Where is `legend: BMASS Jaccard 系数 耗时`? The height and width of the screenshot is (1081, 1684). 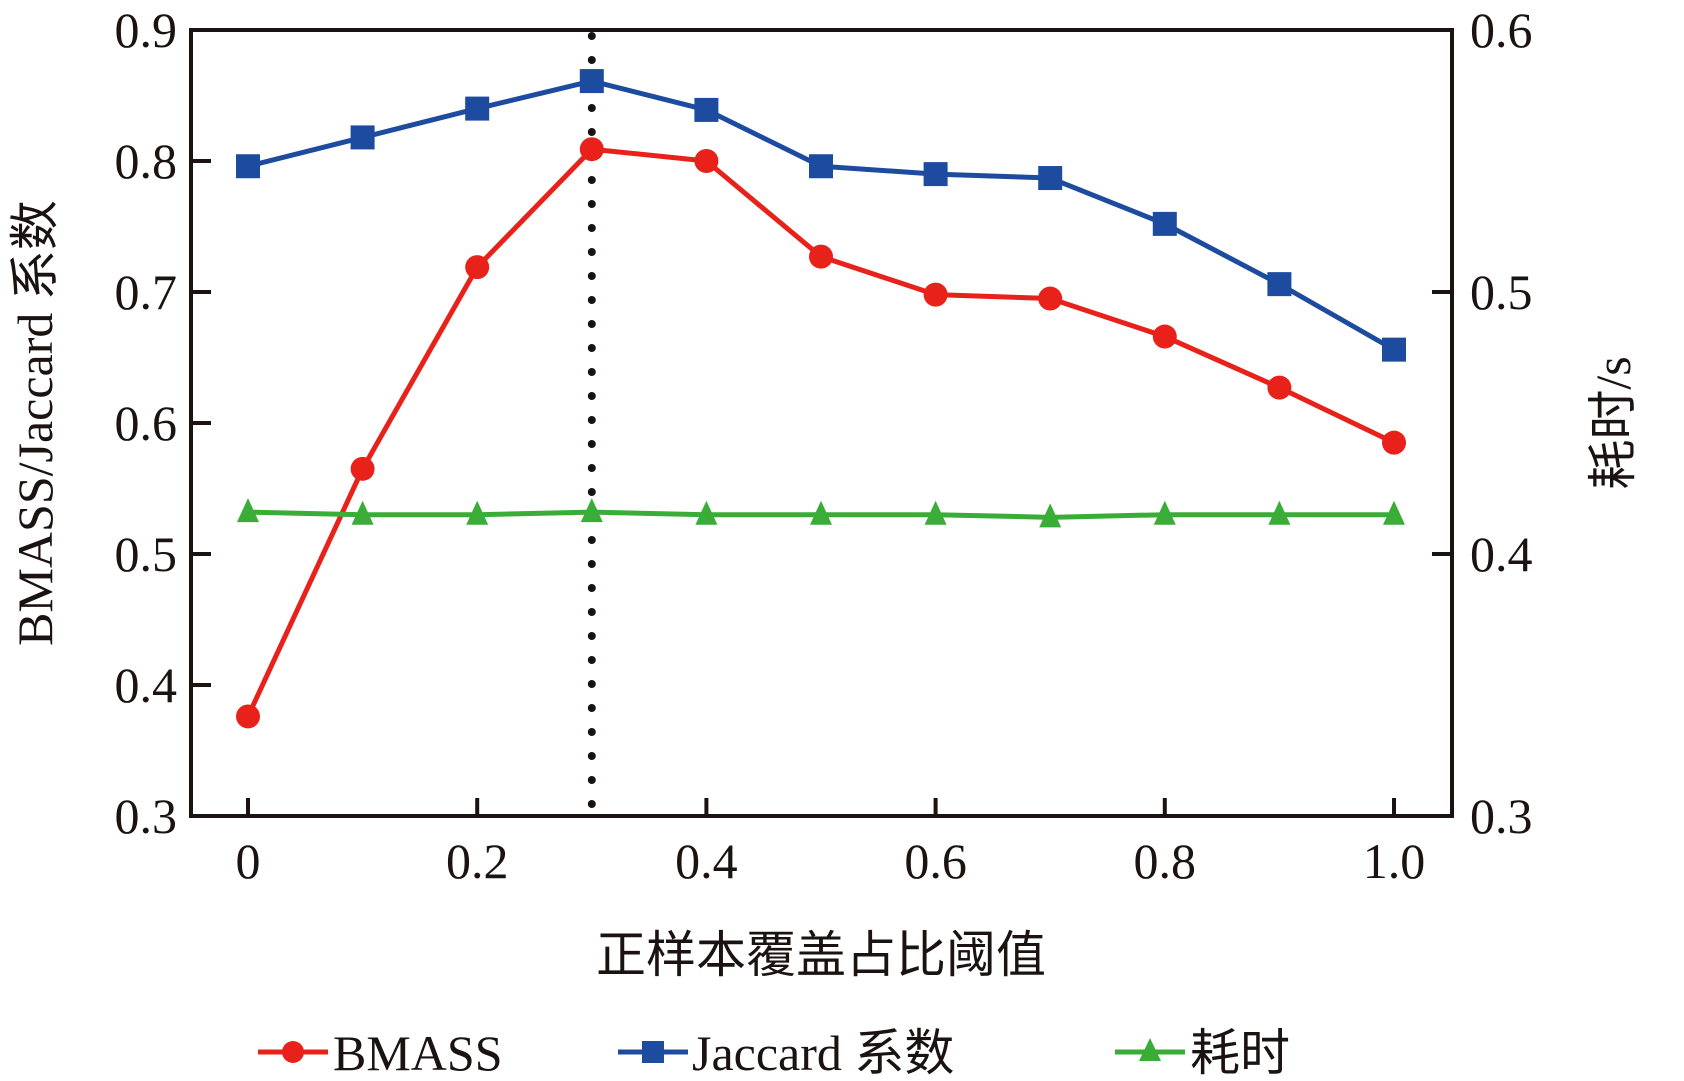
legend: BMASS Jaccard 系数 耗时 is located at coordinates (774, 1053).